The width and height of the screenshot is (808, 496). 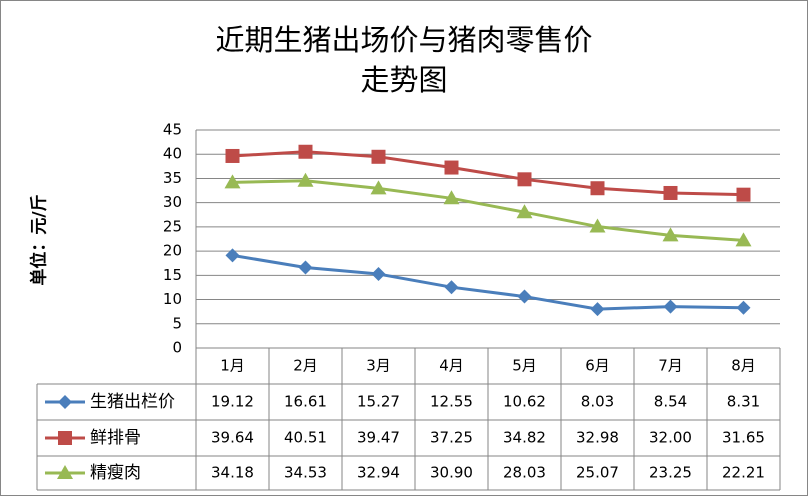 What do you see at coordinates (378, 438) in the screenshot?
I see `table-value: 39.47` at bounding box center [378, 438].